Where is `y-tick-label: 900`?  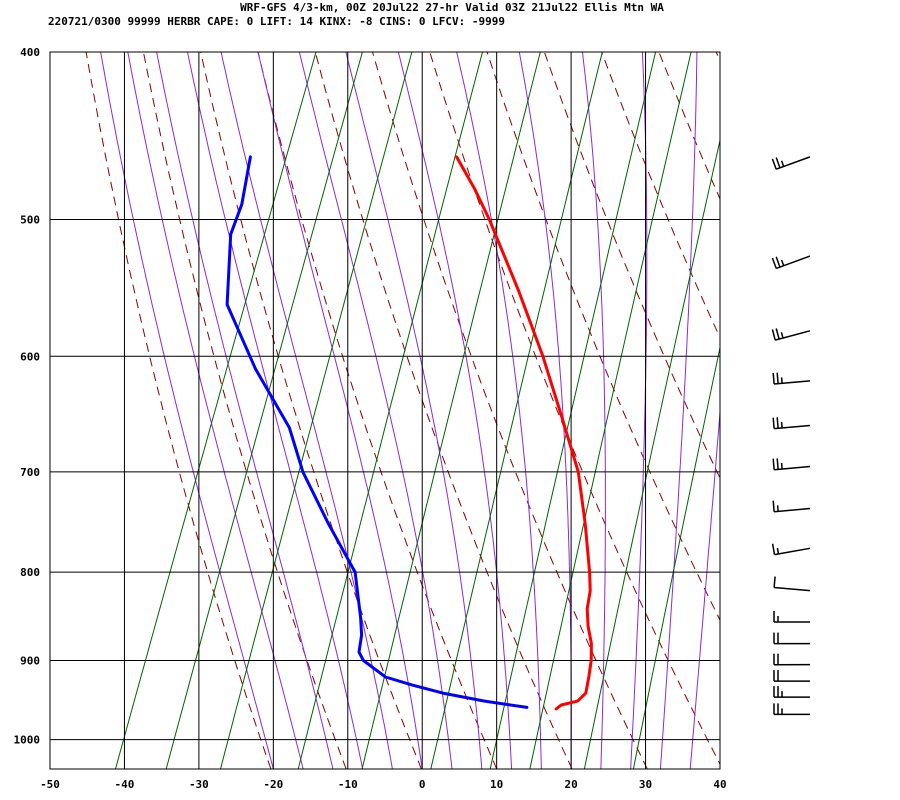
y-tick-label: 900 is located at coordinates (30, 661).